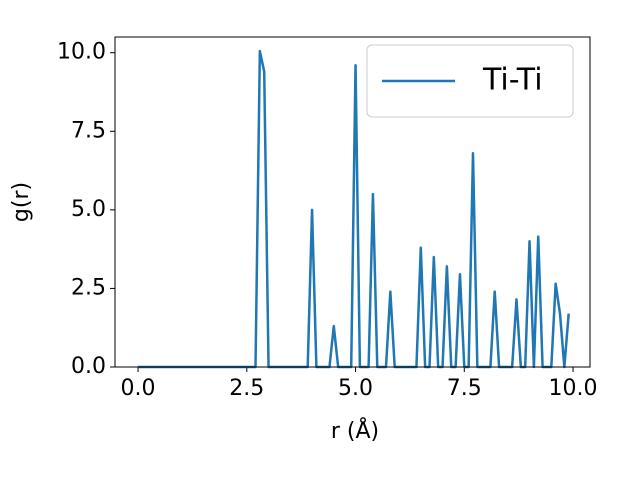  Describe the element at coordinates (88, 130) in the screenshot. I see `y-tick-label: 7.5` at that location.